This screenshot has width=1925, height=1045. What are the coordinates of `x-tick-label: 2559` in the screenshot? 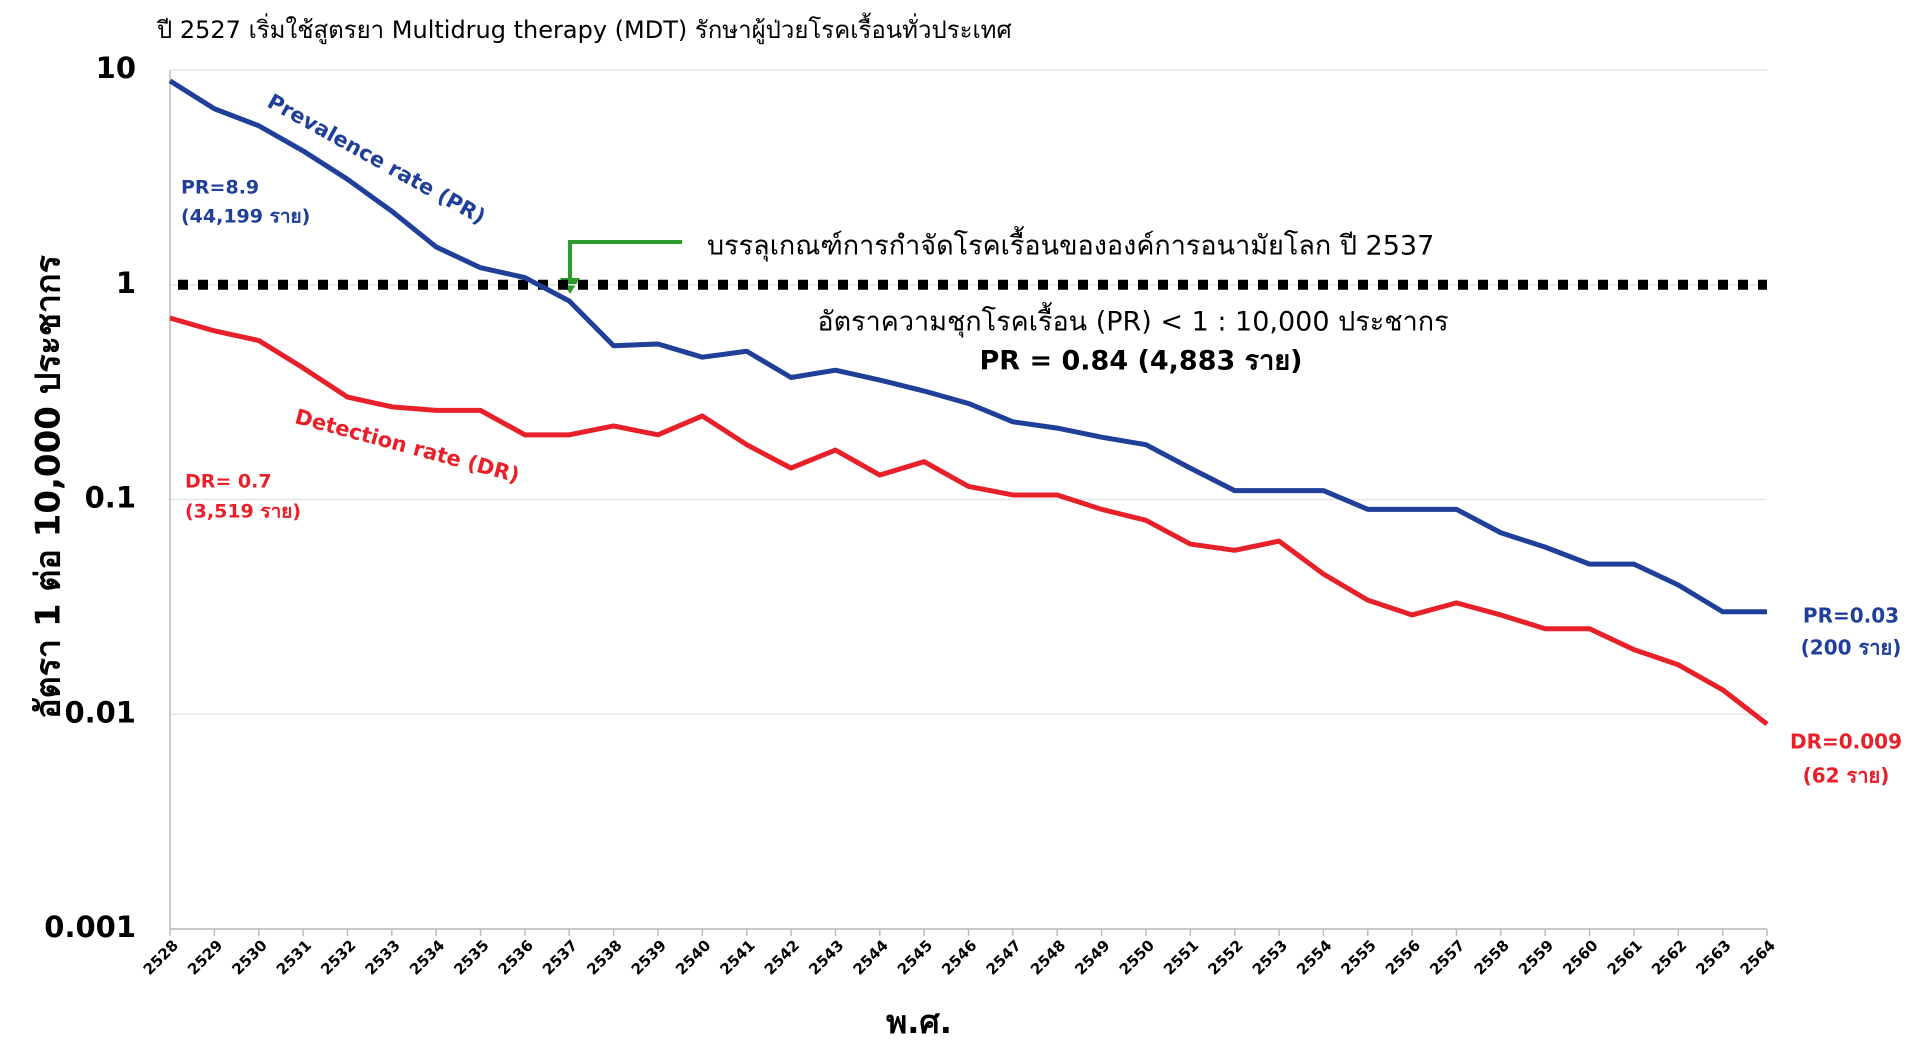 It's located at (1536, 957).